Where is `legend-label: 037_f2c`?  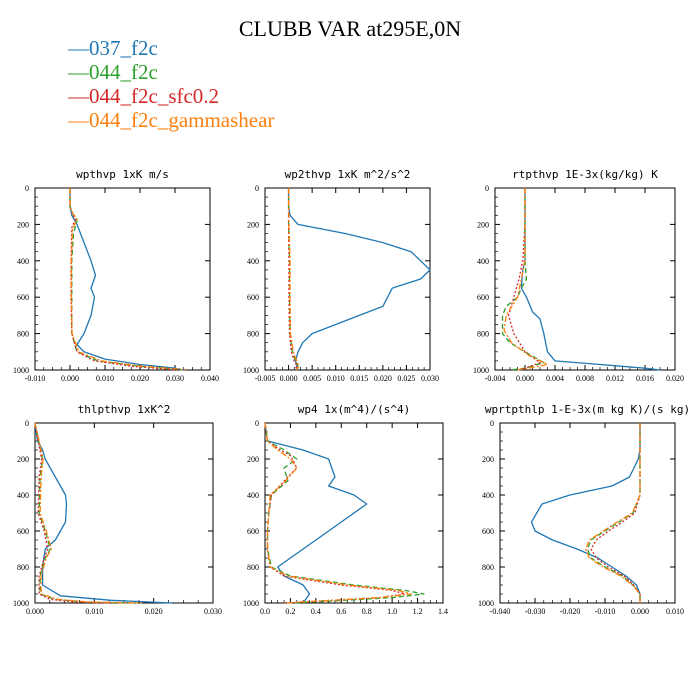 legend-label: 037_f2c is located at coordinates (123, 48).